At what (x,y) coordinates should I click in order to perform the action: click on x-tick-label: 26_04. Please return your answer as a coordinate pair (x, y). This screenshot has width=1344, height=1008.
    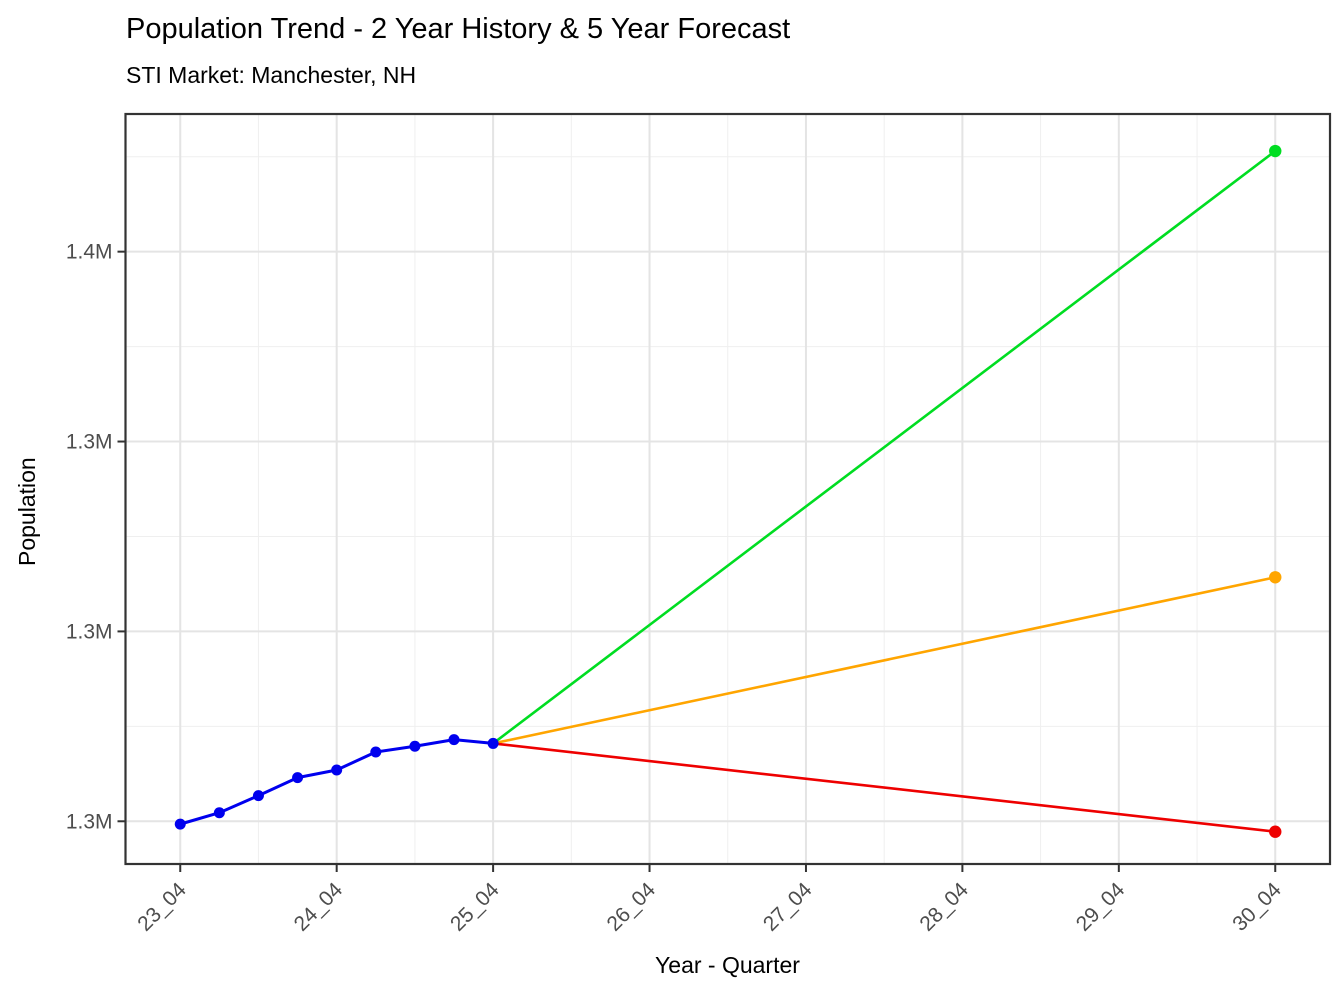
    Looking at the image, I should click on (632, 907).